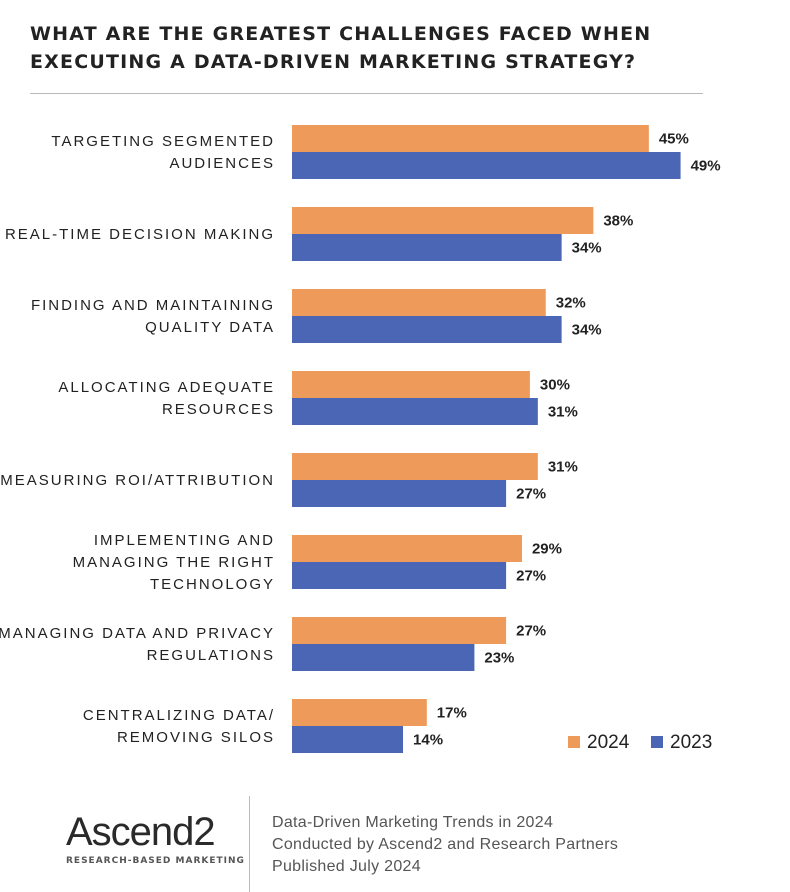  What do you see at coordinates (196, 737) in the screenshot?
I see `category-label: REMOVING SILOS` at bounding box center [196, 737].